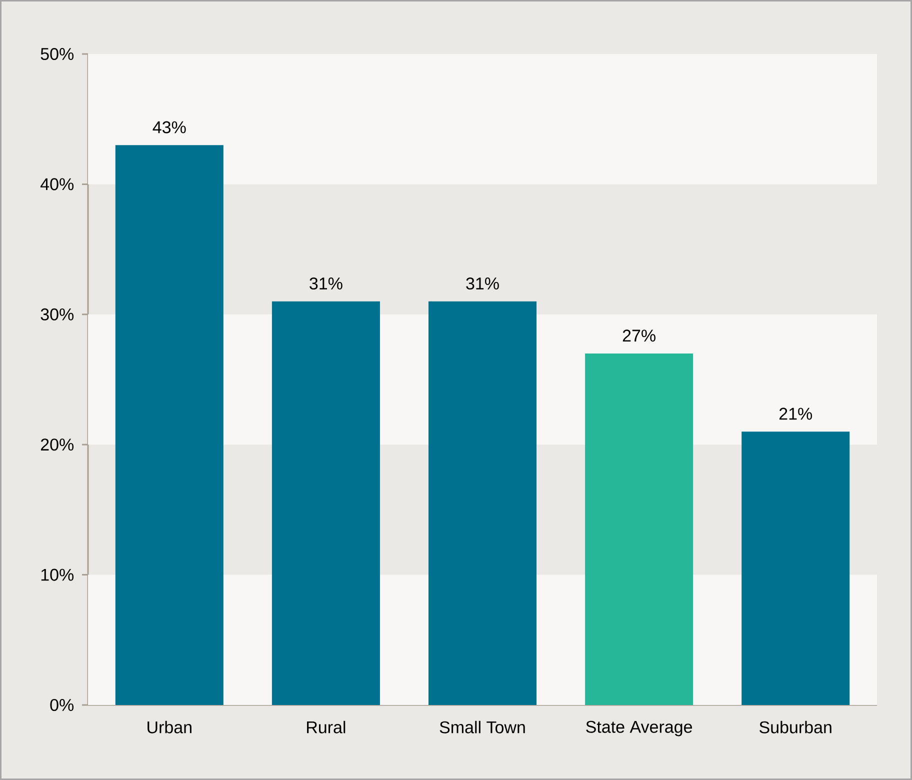 The width and height of the screenshot is (912, 780). I want to click on data-label: 27%, so click(639, 336).